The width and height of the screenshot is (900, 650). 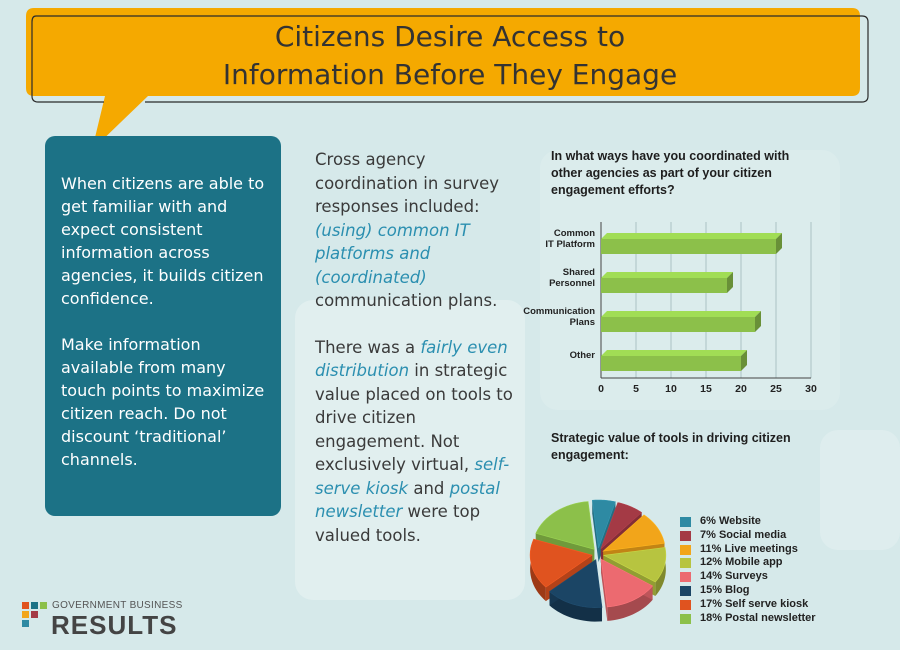 I want to click on legend-item: 12% Mobile app, so click(x=748, y=563).